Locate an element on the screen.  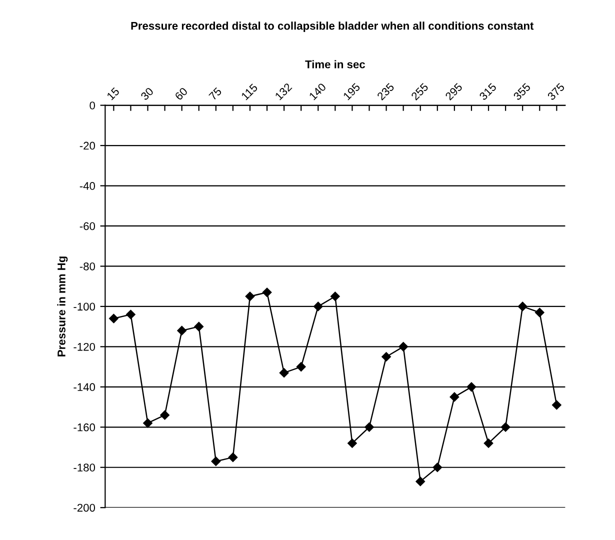
y-tick-label: -140 is located at coordinates (85, 387).